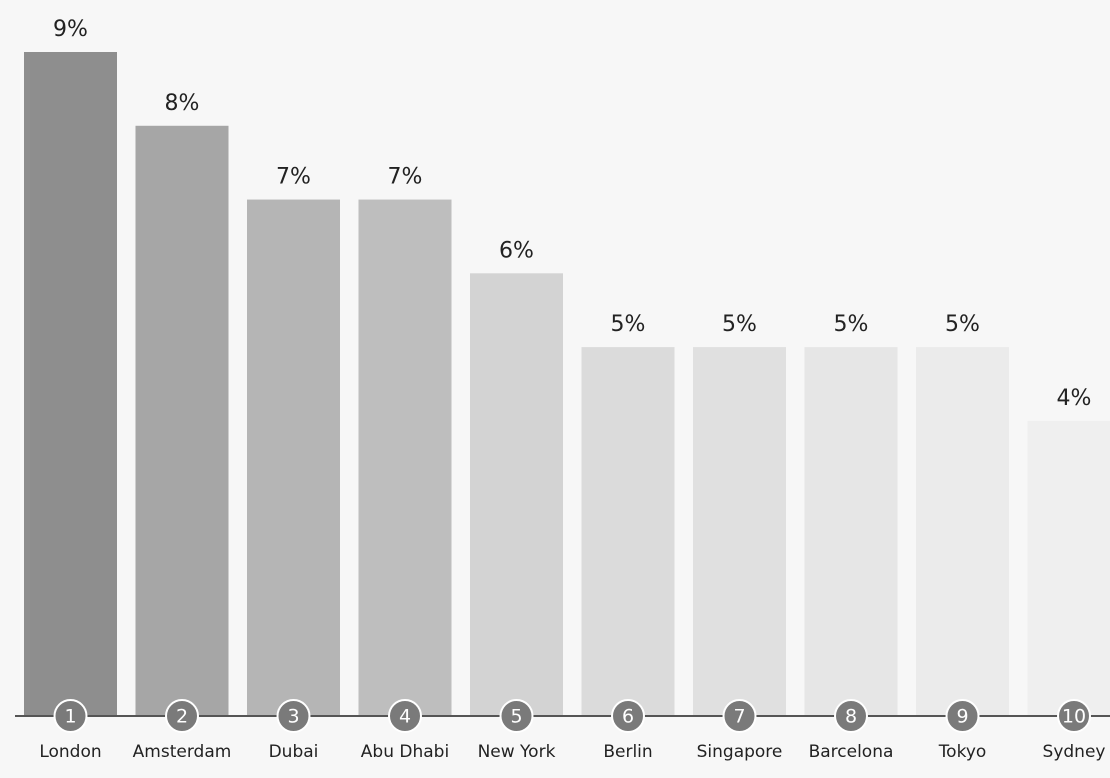 The image size is (1110, 778). What do you see at coordinates (851, 752) in the screenshot?
I see `category-label: Barcelona` at bounding box center [851, 752].